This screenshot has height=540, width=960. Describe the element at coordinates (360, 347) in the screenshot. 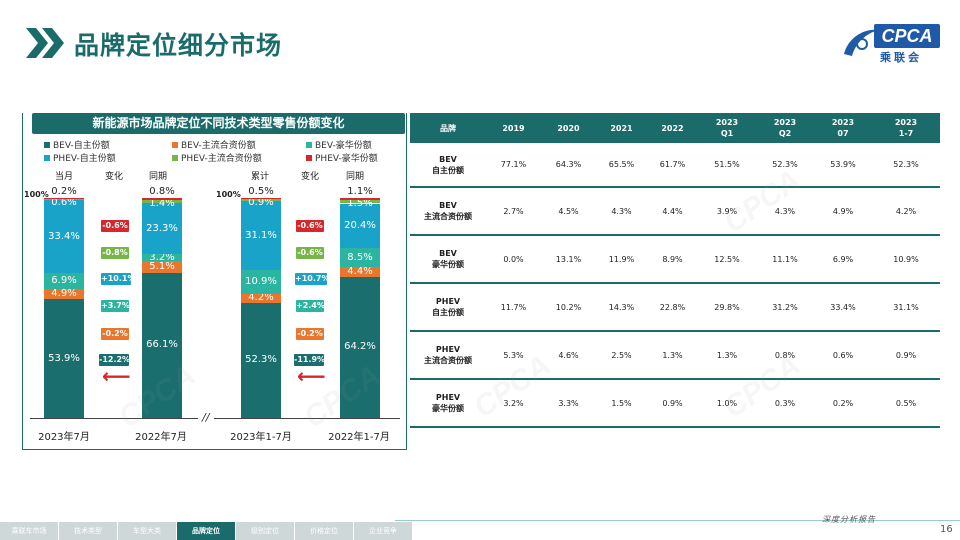

I see `bar-value-label: 64.2%` at that location.